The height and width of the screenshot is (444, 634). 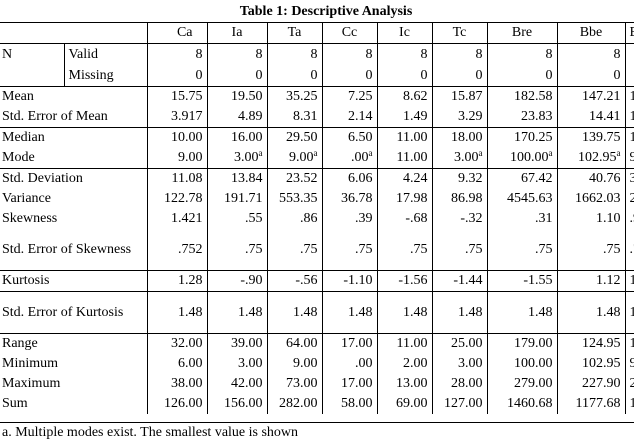 What do you see at coordinates (73, 312) in the screenshot?
I see `row-label: Std. Error of Kurtosis` at bounding box center [73, 312].